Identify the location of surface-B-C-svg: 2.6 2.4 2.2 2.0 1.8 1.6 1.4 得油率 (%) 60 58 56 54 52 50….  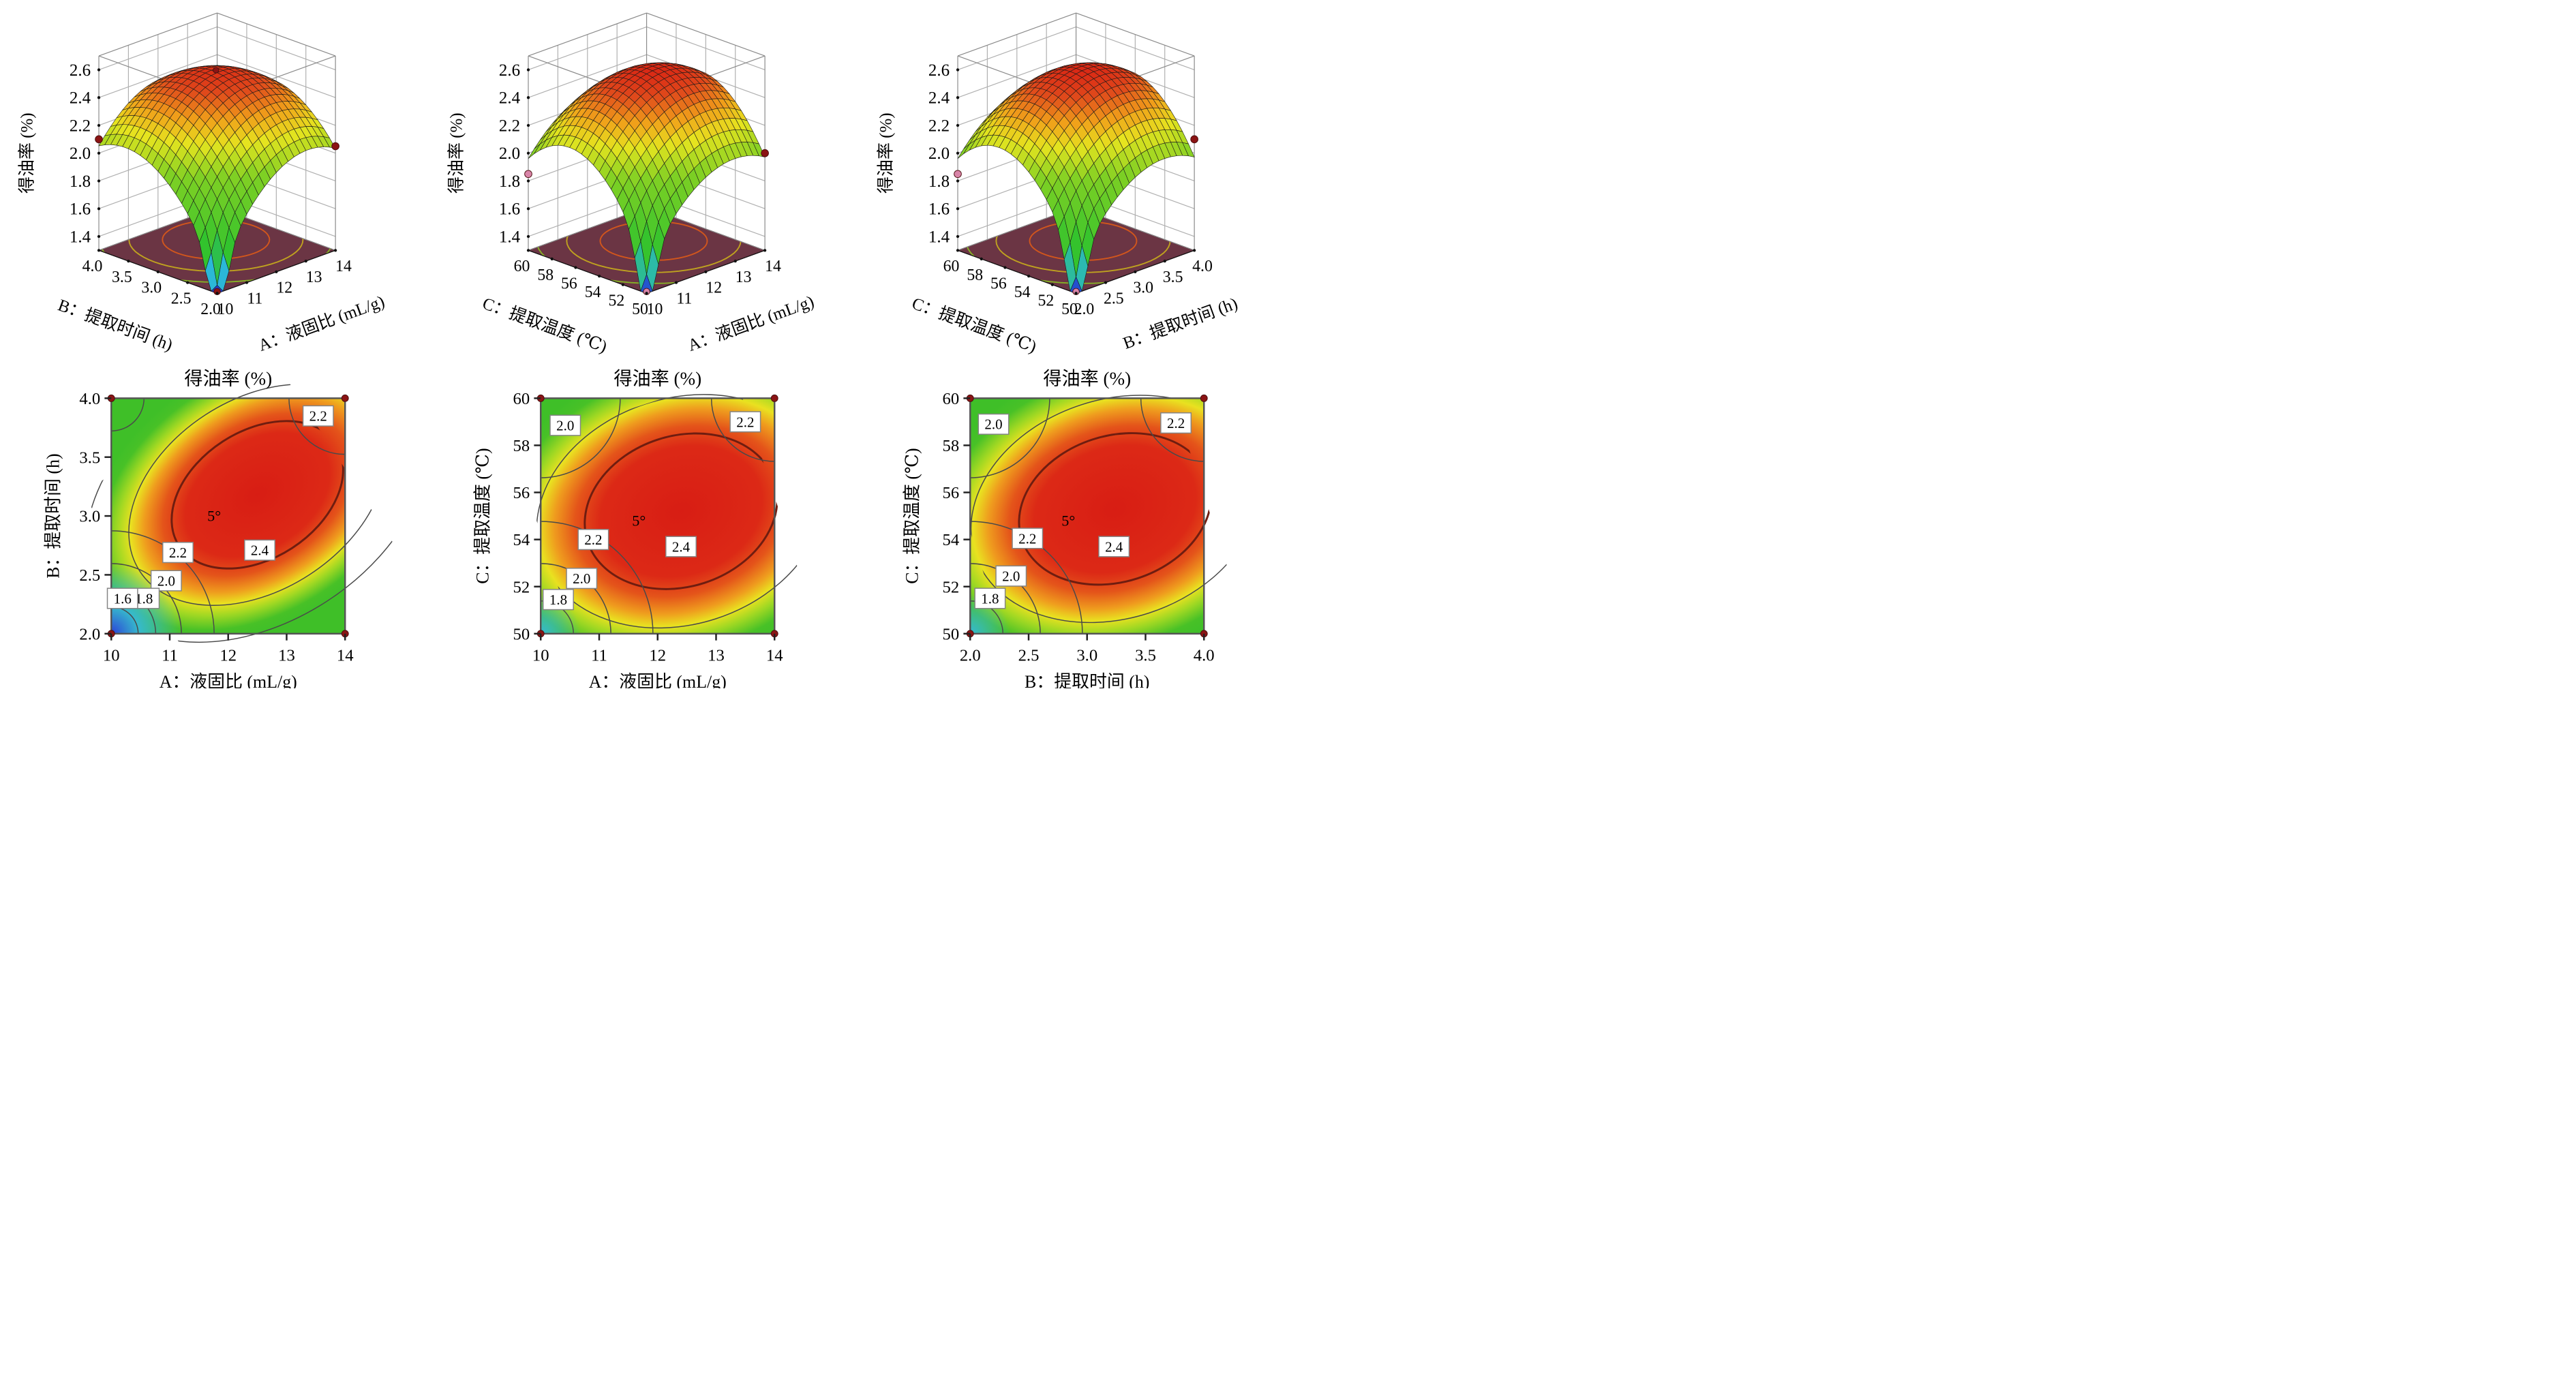
(1059, 184).